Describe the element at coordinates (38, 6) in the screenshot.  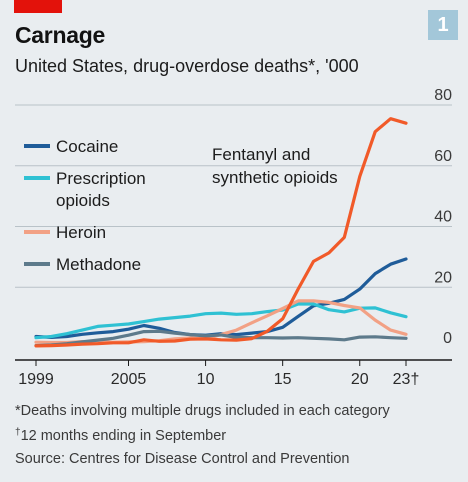
I see `brand-red-tag` at that location.